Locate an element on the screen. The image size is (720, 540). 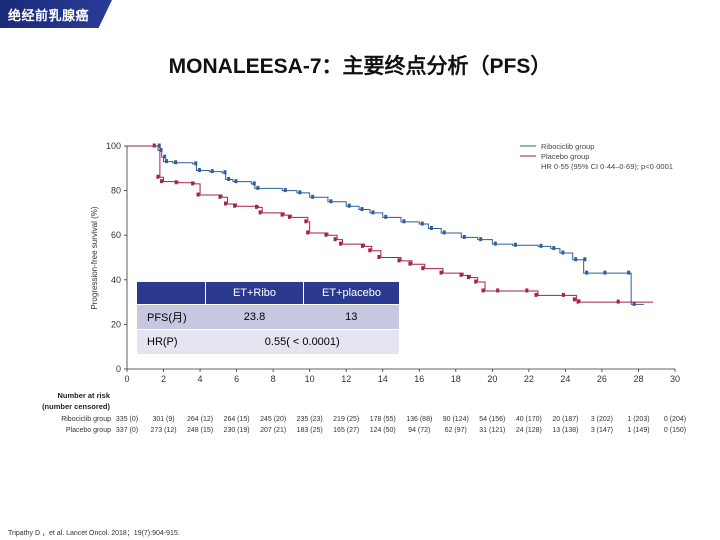
risk-value: 264 (12) is located at coordinates (200, 419).